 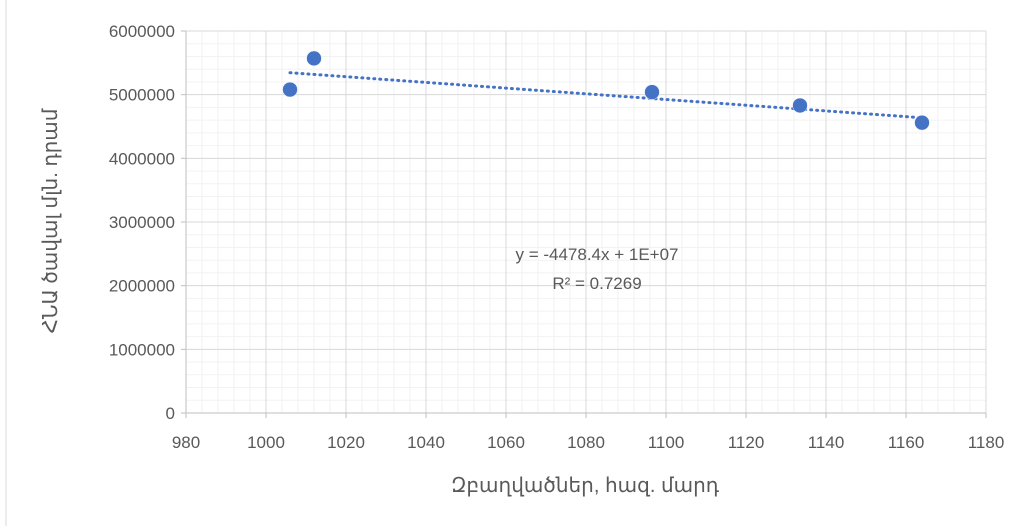 I want to click on data-points, so click(x=606, y=90).